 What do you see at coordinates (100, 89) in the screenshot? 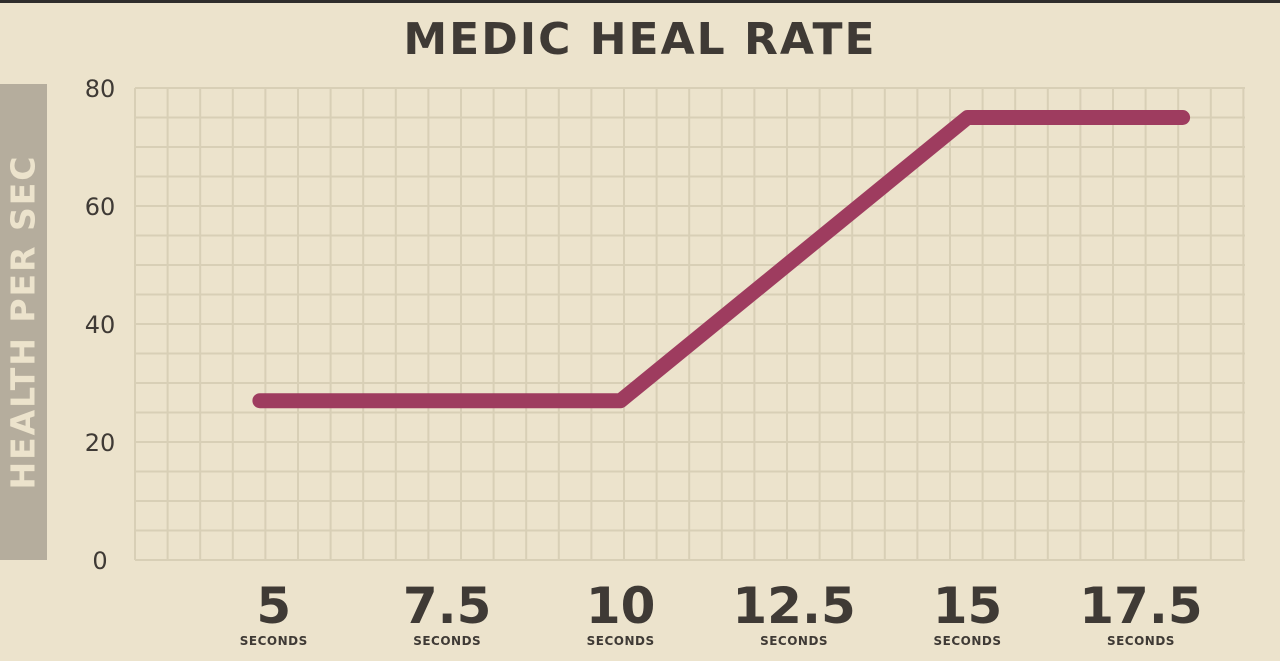
I see `y-tick-label: 80` at bounding box center [100, 89].